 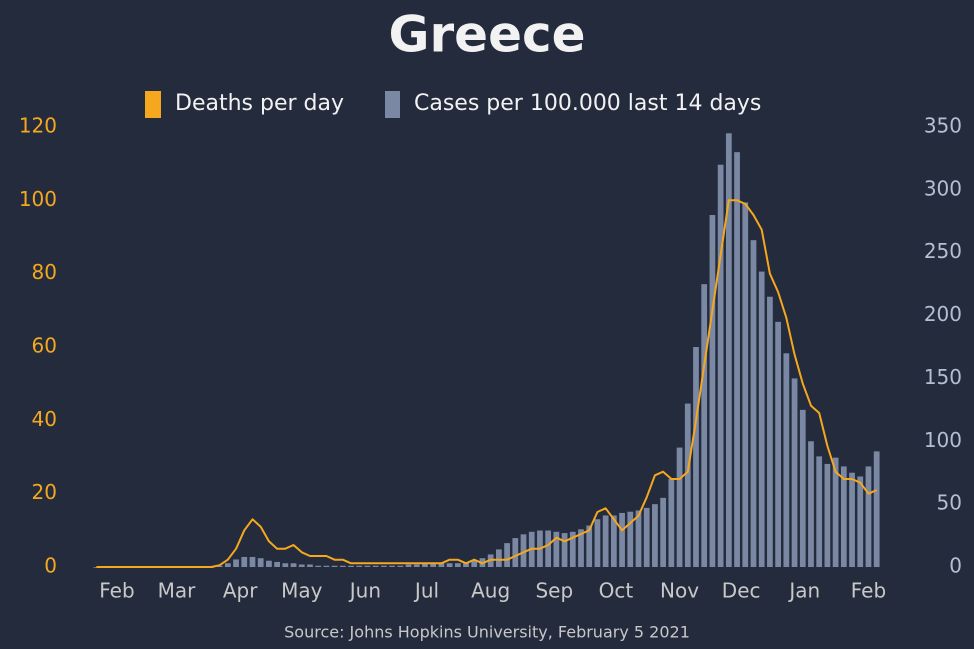 I want to click on y2-tick-label: 50, so click(x=949, y=503).